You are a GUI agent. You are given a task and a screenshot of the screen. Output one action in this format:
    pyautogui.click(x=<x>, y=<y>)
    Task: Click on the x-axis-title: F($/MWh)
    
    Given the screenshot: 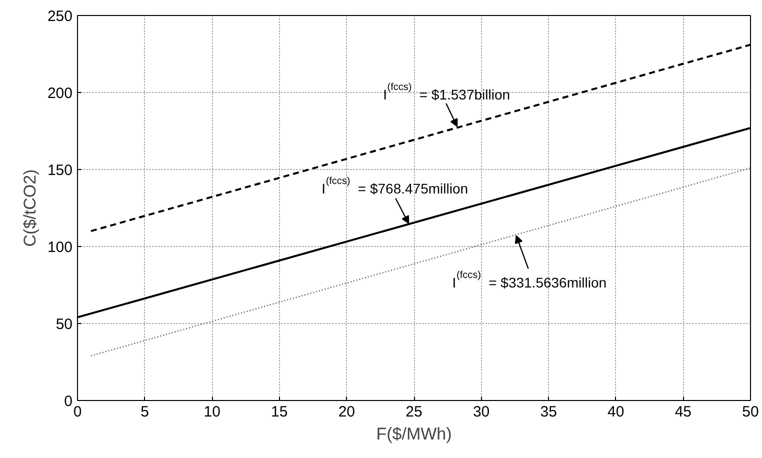 What is the action you would take?
    pyautogui.click(x=414, y=434)
    